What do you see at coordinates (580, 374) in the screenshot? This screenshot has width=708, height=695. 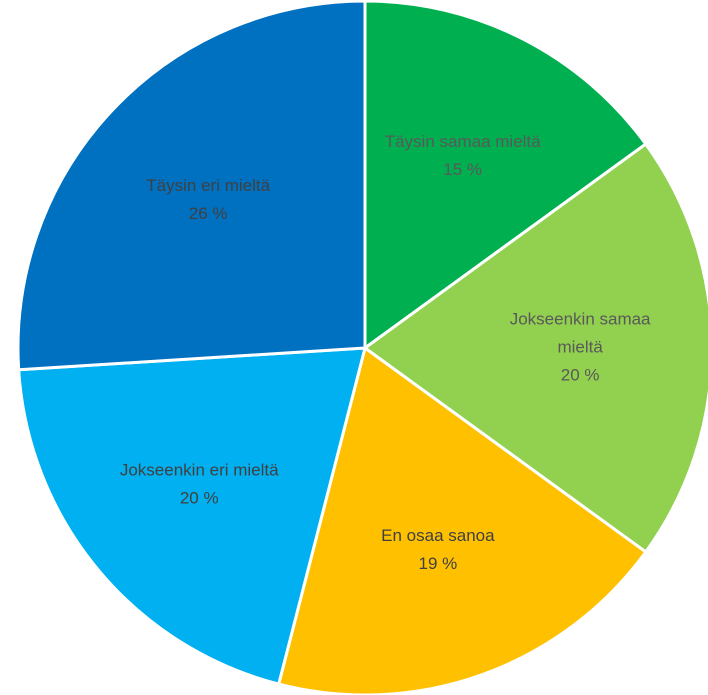 I see `slice-value-1: 20 %` at bounding box center [580, 374].